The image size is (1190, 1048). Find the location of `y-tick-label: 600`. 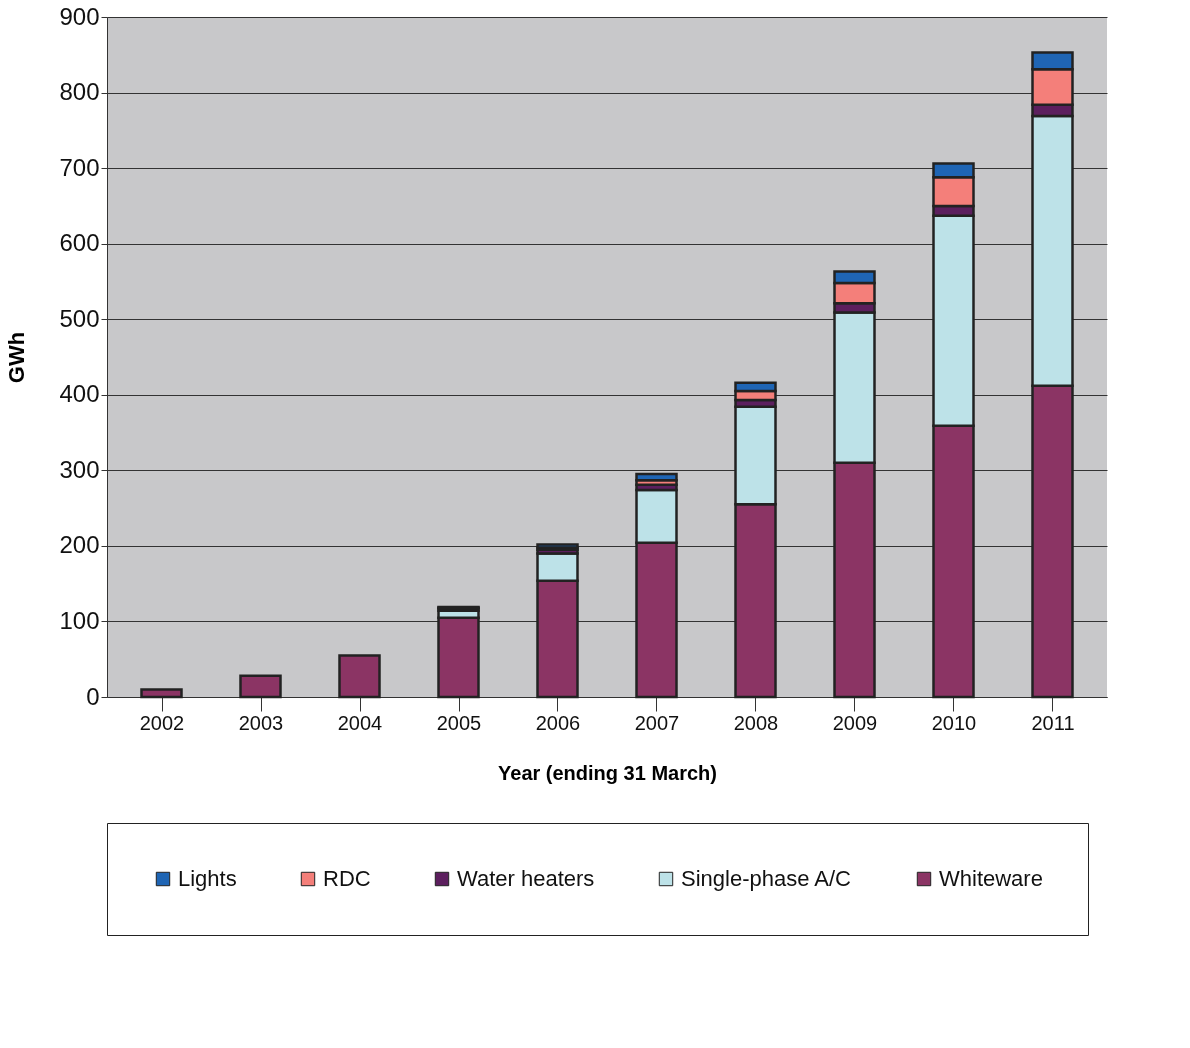

y-tick-label: 600 is located at coordinates (79, 243).